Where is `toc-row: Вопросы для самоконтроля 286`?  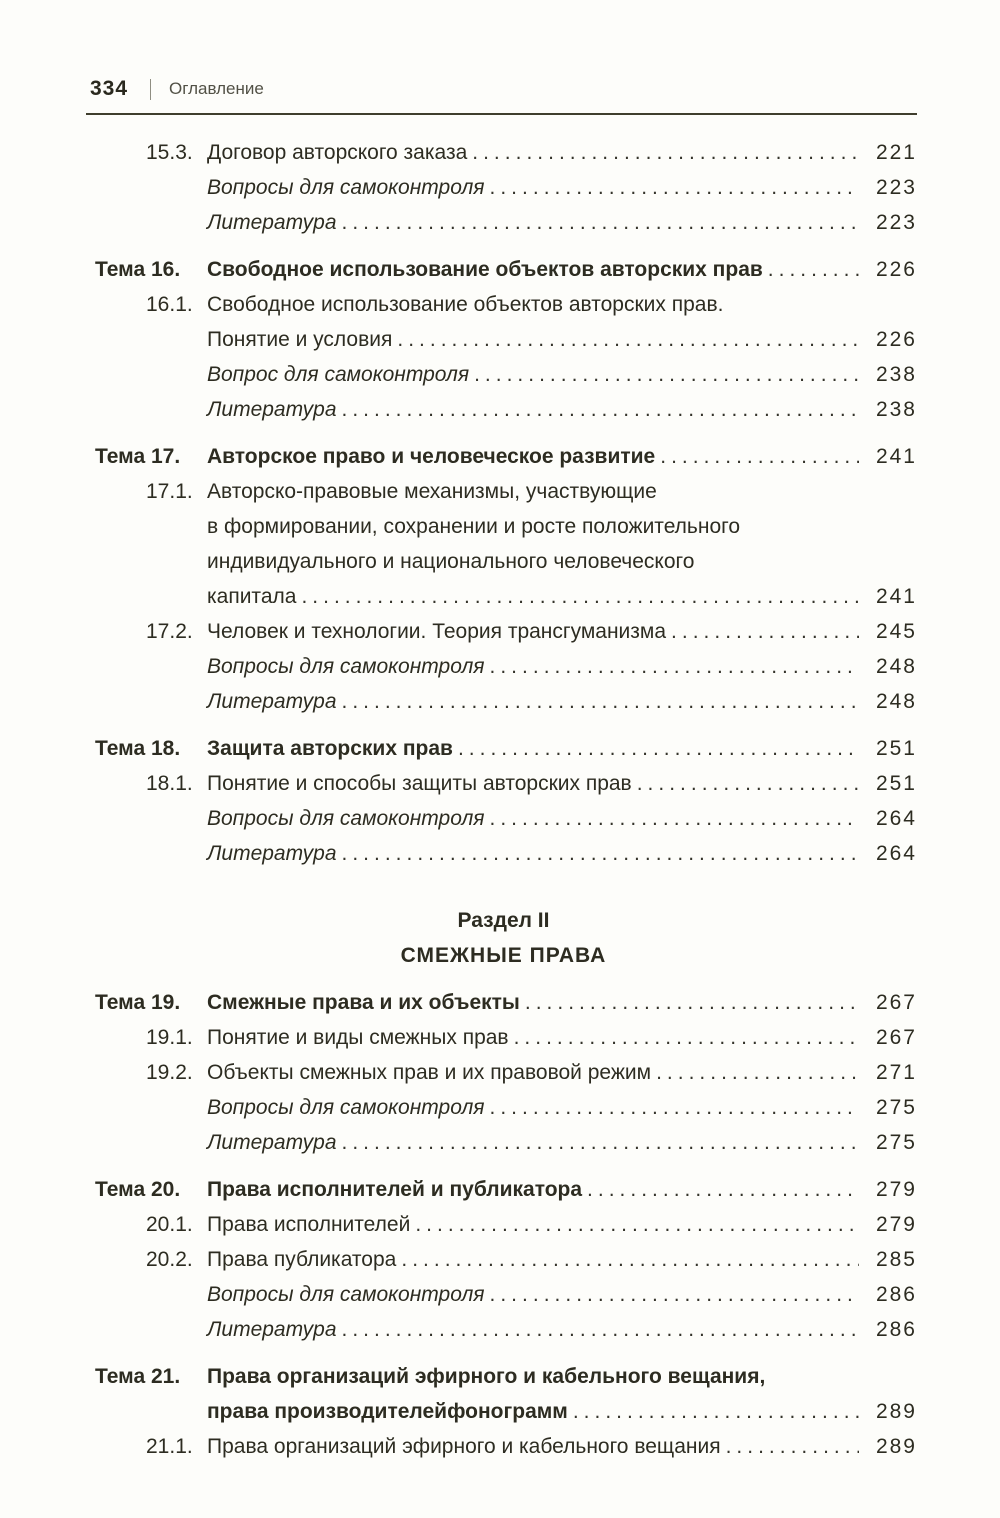 toc-row: Вопросы для самоконтроля 286 is located at coordinates (503, 1294).